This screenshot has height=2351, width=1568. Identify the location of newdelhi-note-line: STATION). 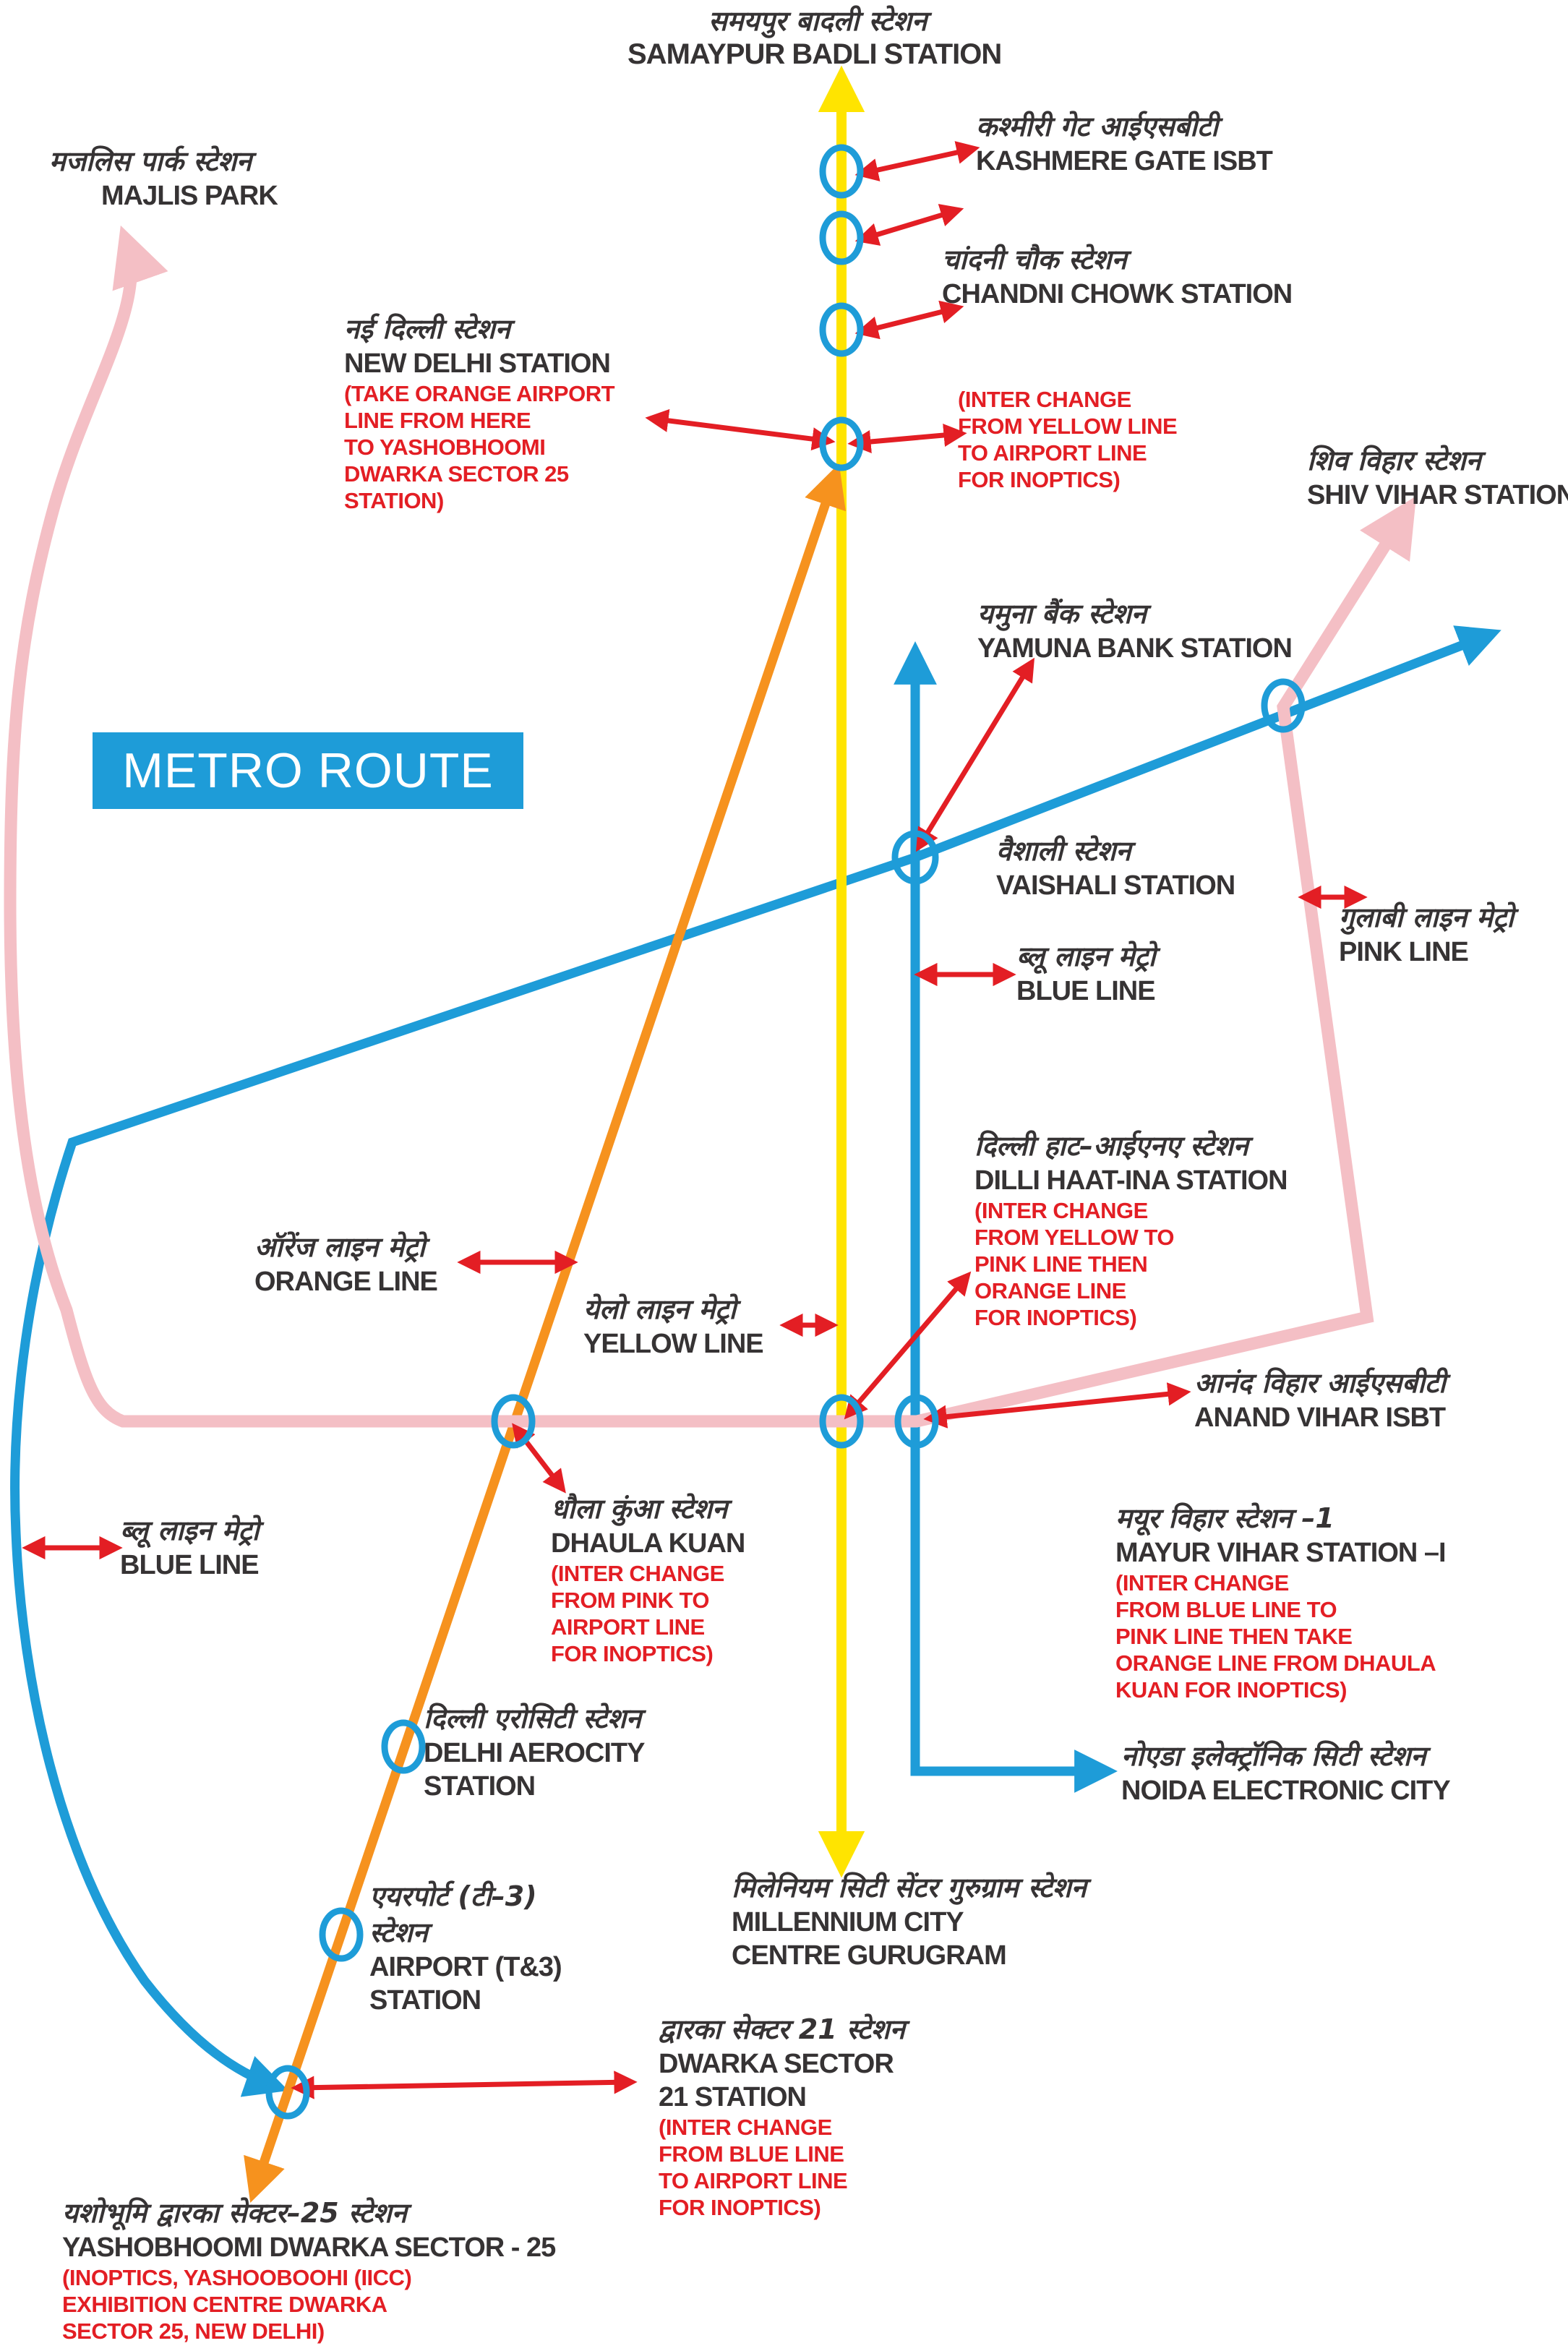
(394, 501).